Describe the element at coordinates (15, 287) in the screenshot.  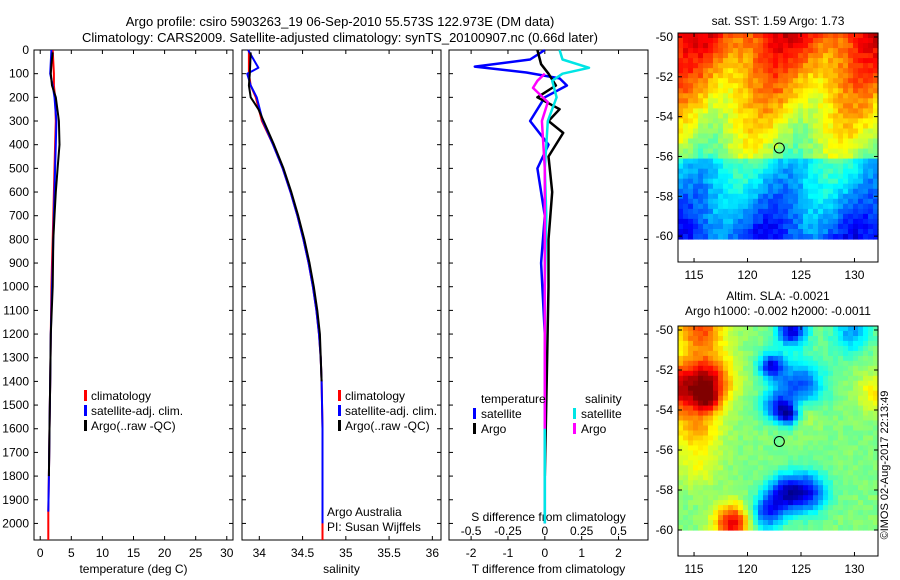
I see `y-tick-label: 1000` at that location.